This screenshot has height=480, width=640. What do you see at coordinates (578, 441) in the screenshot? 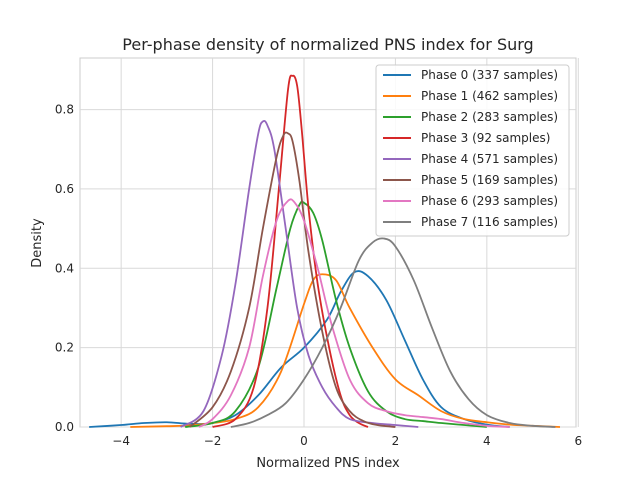
I see `x-tick-label: 6` at bounding box center [578, 441].